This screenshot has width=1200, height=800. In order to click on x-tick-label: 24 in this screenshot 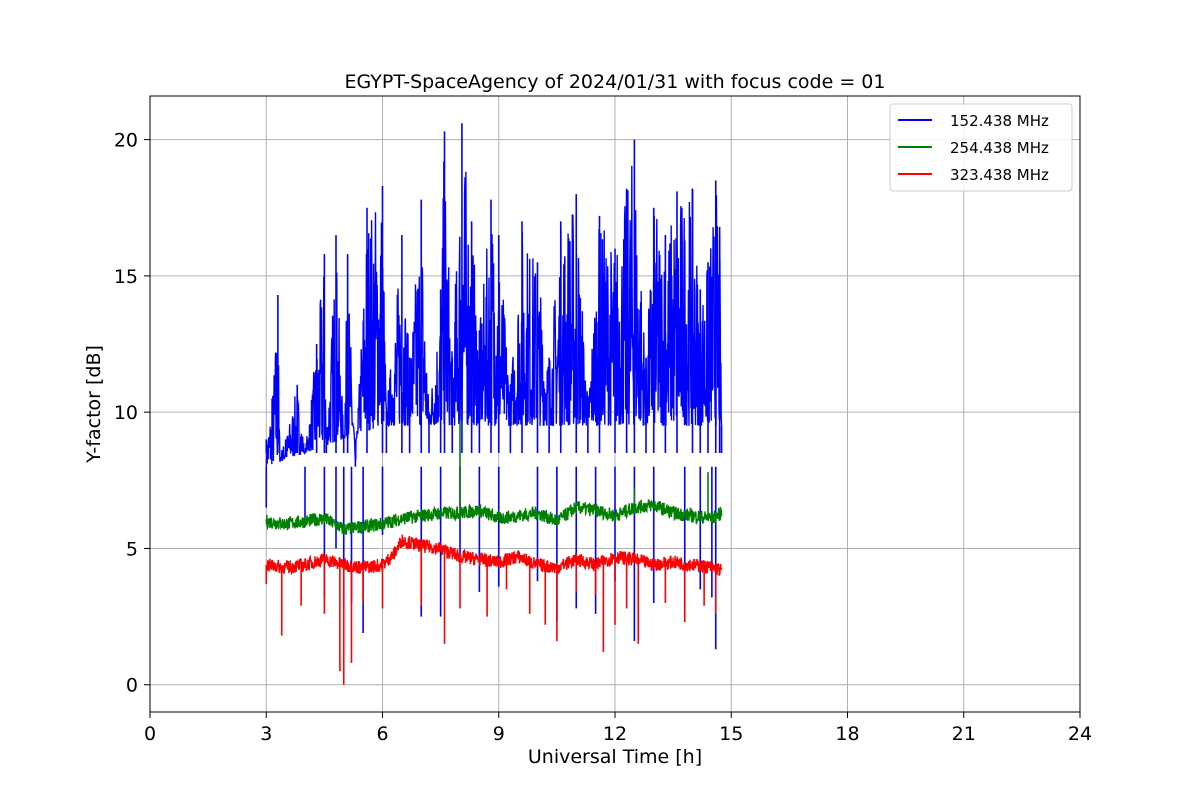, I will do `click(1080, 734)`.